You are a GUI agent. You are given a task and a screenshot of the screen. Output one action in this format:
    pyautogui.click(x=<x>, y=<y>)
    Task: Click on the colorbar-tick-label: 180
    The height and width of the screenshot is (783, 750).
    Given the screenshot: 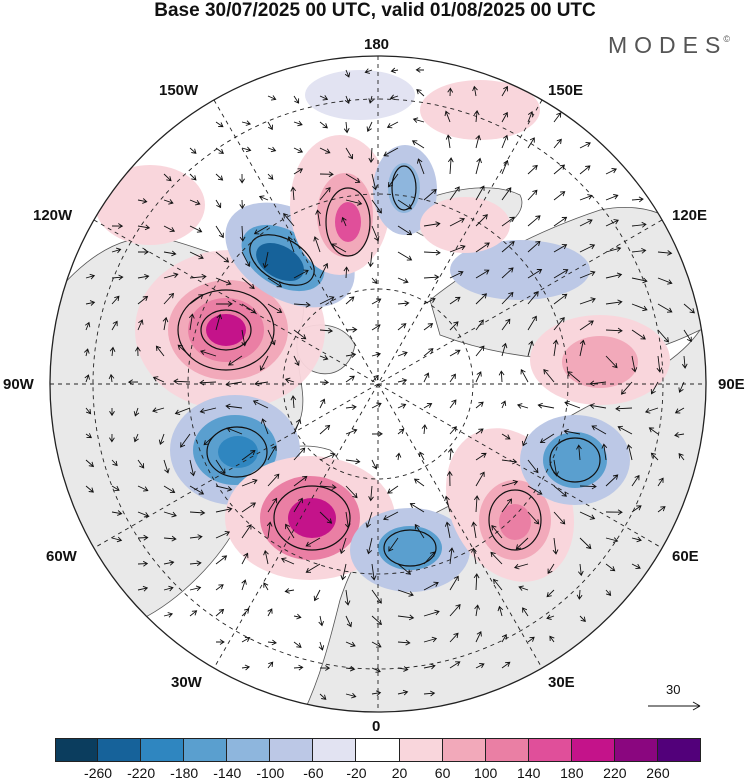 What is the action you would take?
    pyautogui.click(x=572, y=773)
    